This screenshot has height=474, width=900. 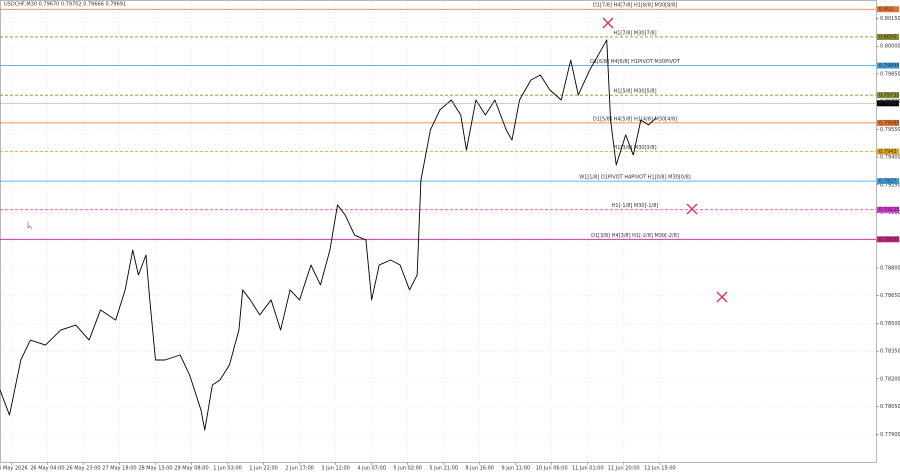 What do you see at coordinates (371, 469) in the screenshot?
I see `x-tick-label: 4 Jun 07:00` at bounding box center [371, 469].